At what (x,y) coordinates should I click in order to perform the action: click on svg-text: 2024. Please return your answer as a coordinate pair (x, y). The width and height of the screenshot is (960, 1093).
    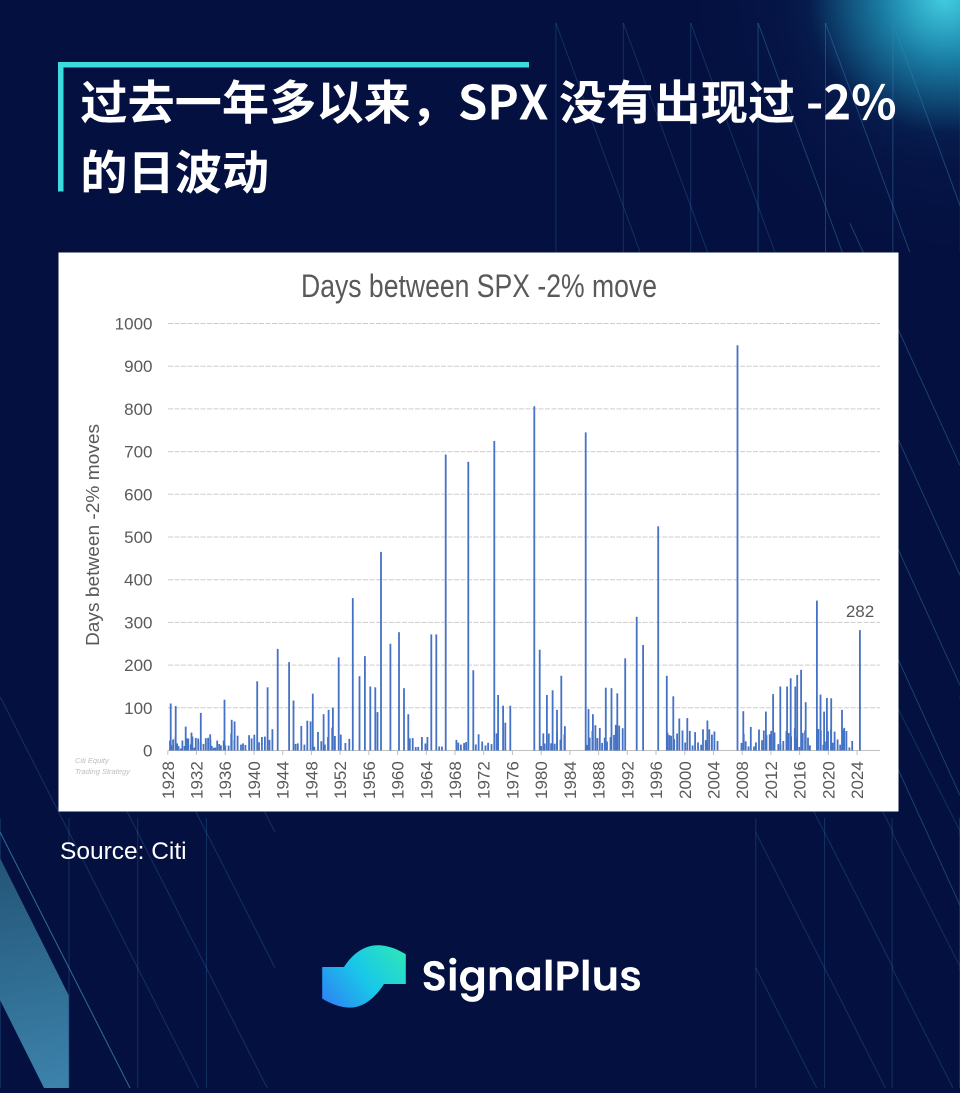
    Looking at the image, I should click on (857, 780).